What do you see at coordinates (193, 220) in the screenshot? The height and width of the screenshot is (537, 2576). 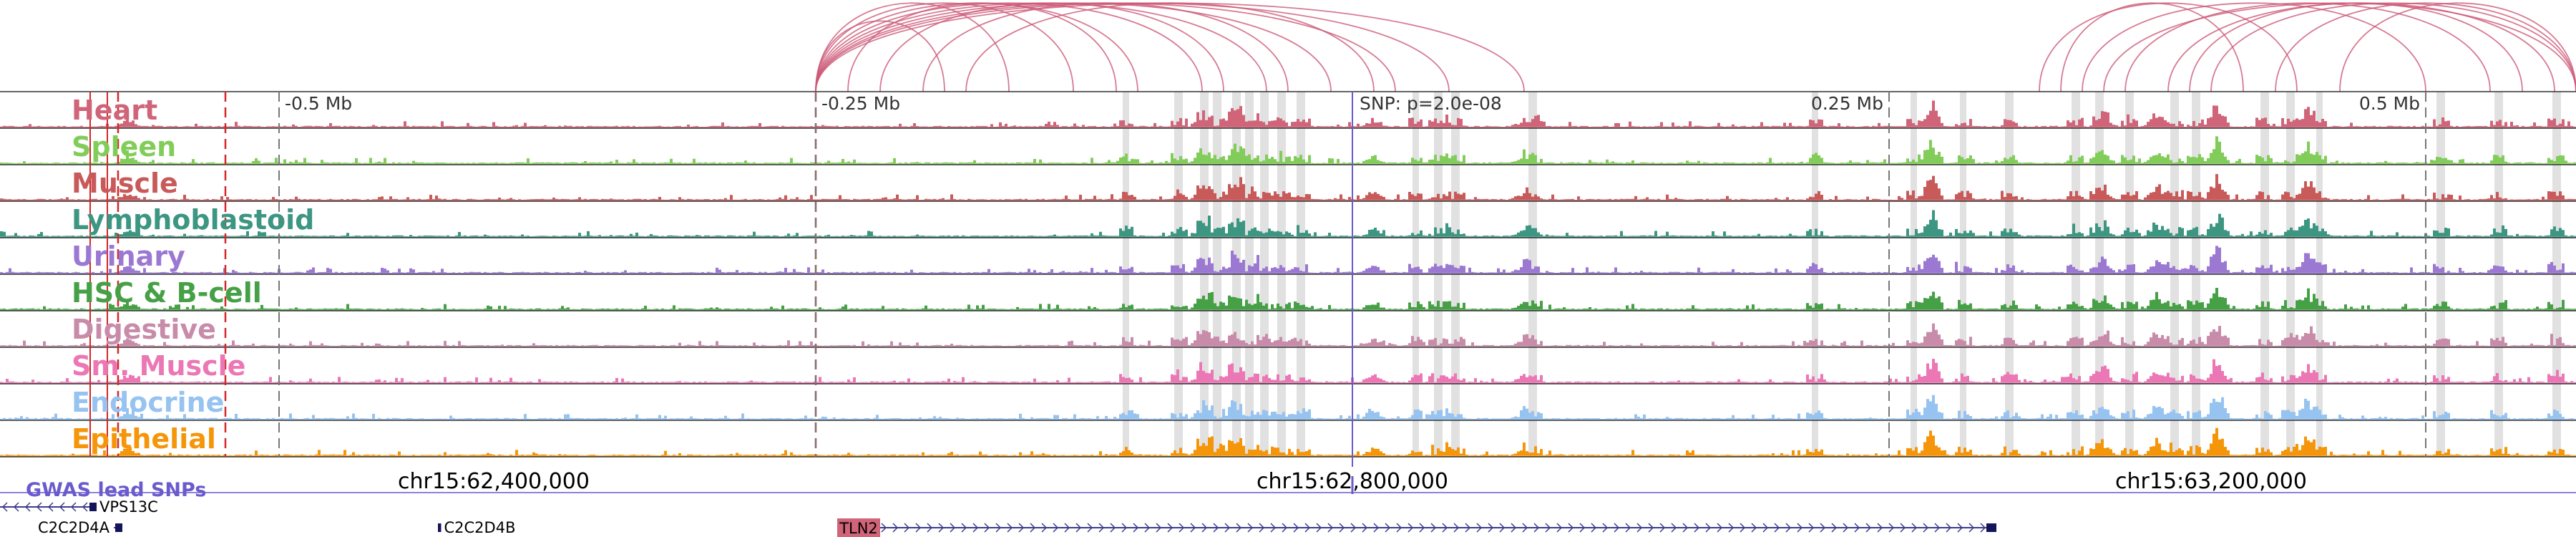 I see `track-label: Lymphoblastoid` at bounding box center [193, 220].